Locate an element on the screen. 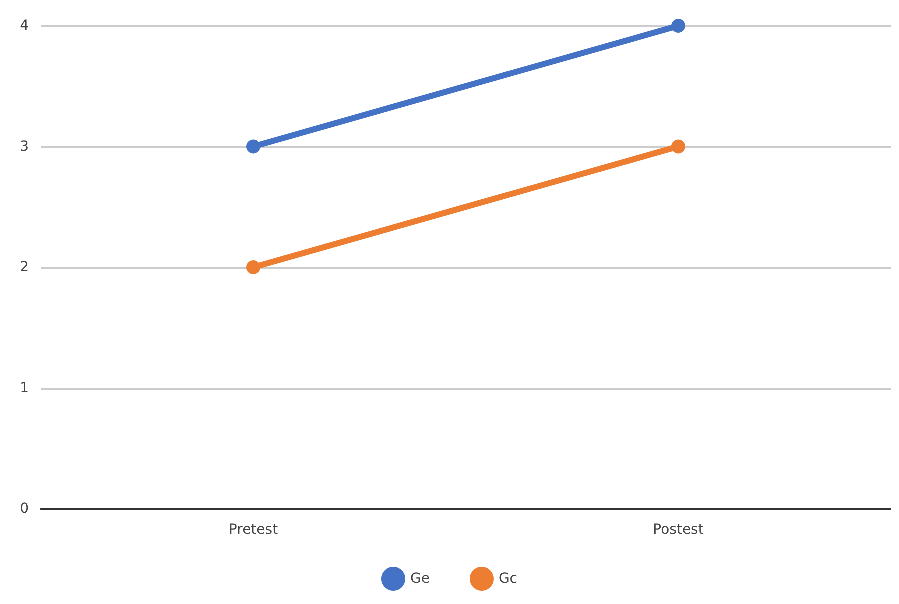  x-tick-label: Pretest is located at coordinates (253, 530).